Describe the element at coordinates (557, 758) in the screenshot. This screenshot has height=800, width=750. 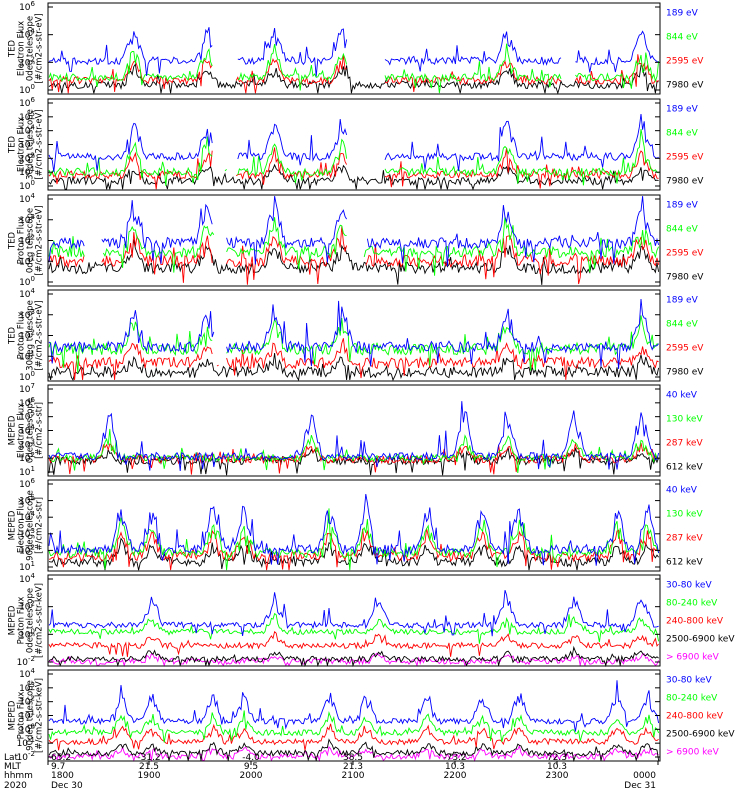
I see `footer-value: 72.3` at that location.